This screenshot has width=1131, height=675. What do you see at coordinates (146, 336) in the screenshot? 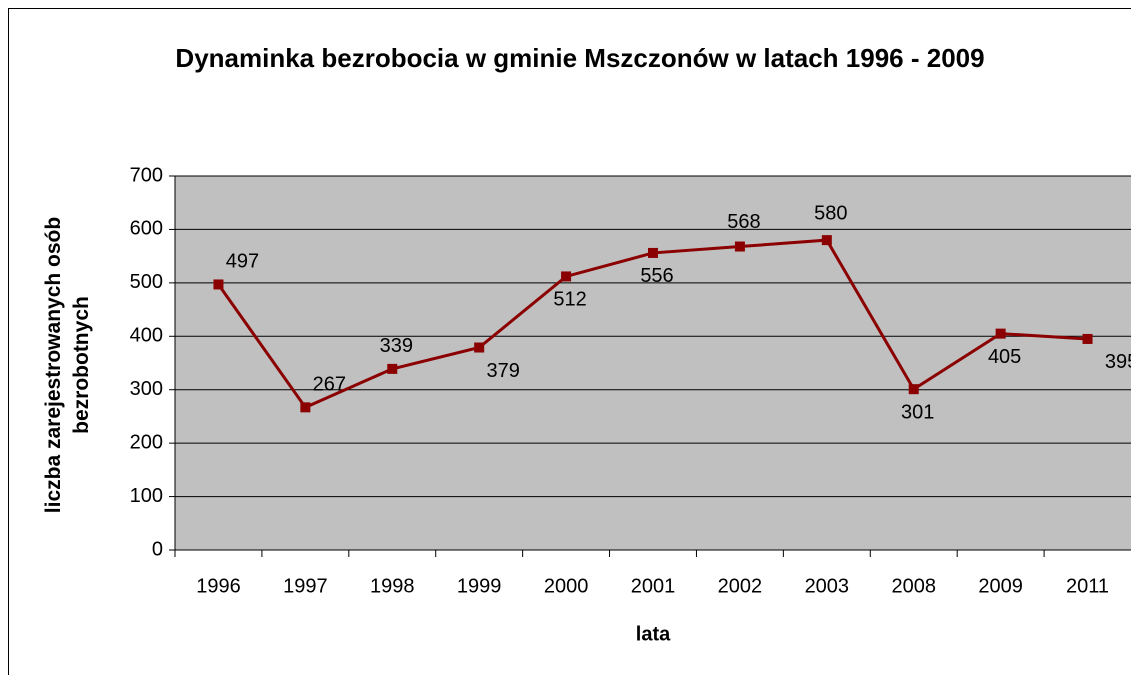
I see `y-tick-label: 400` at bounding box center [146, 336].